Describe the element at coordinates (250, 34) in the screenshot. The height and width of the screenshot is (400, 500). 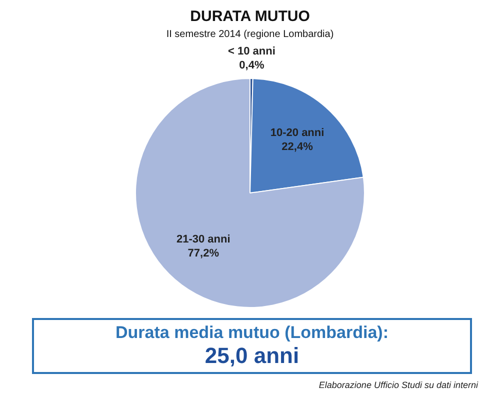
I see `chart-subtitle: II semestre 2014 (regione Lombardia)` at that location.